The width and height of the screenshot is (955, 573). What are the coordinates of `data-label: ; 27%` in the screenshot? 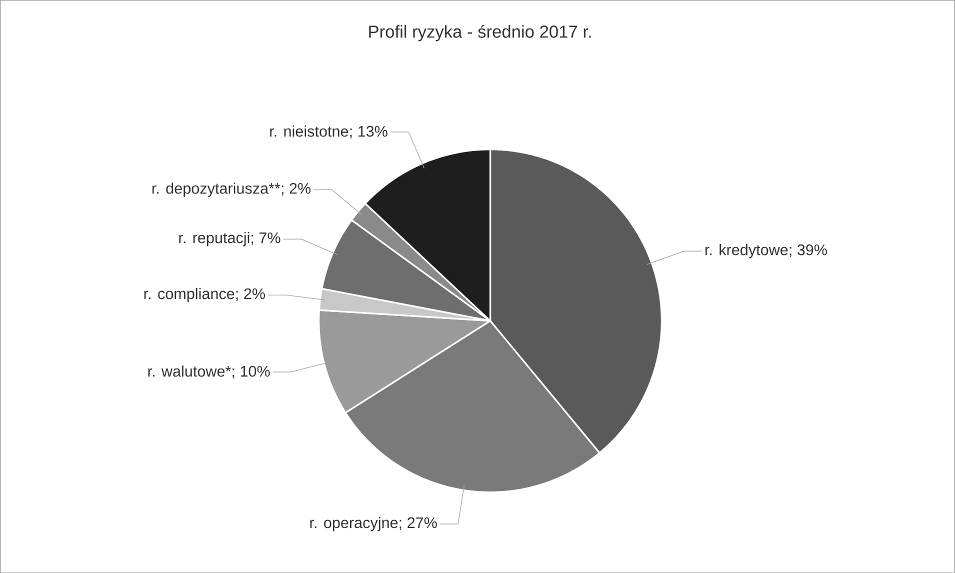 It's located at (418, 523).